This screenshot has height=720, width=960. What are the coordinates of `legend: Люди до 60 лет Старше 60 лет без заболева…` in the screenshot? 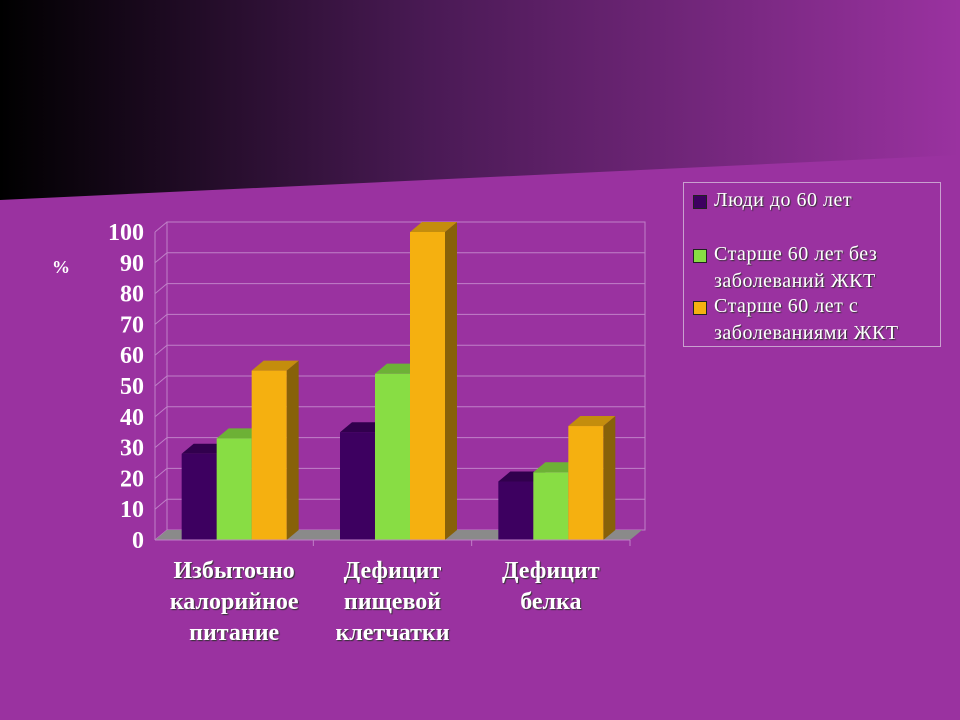 It's located at (812, 264).